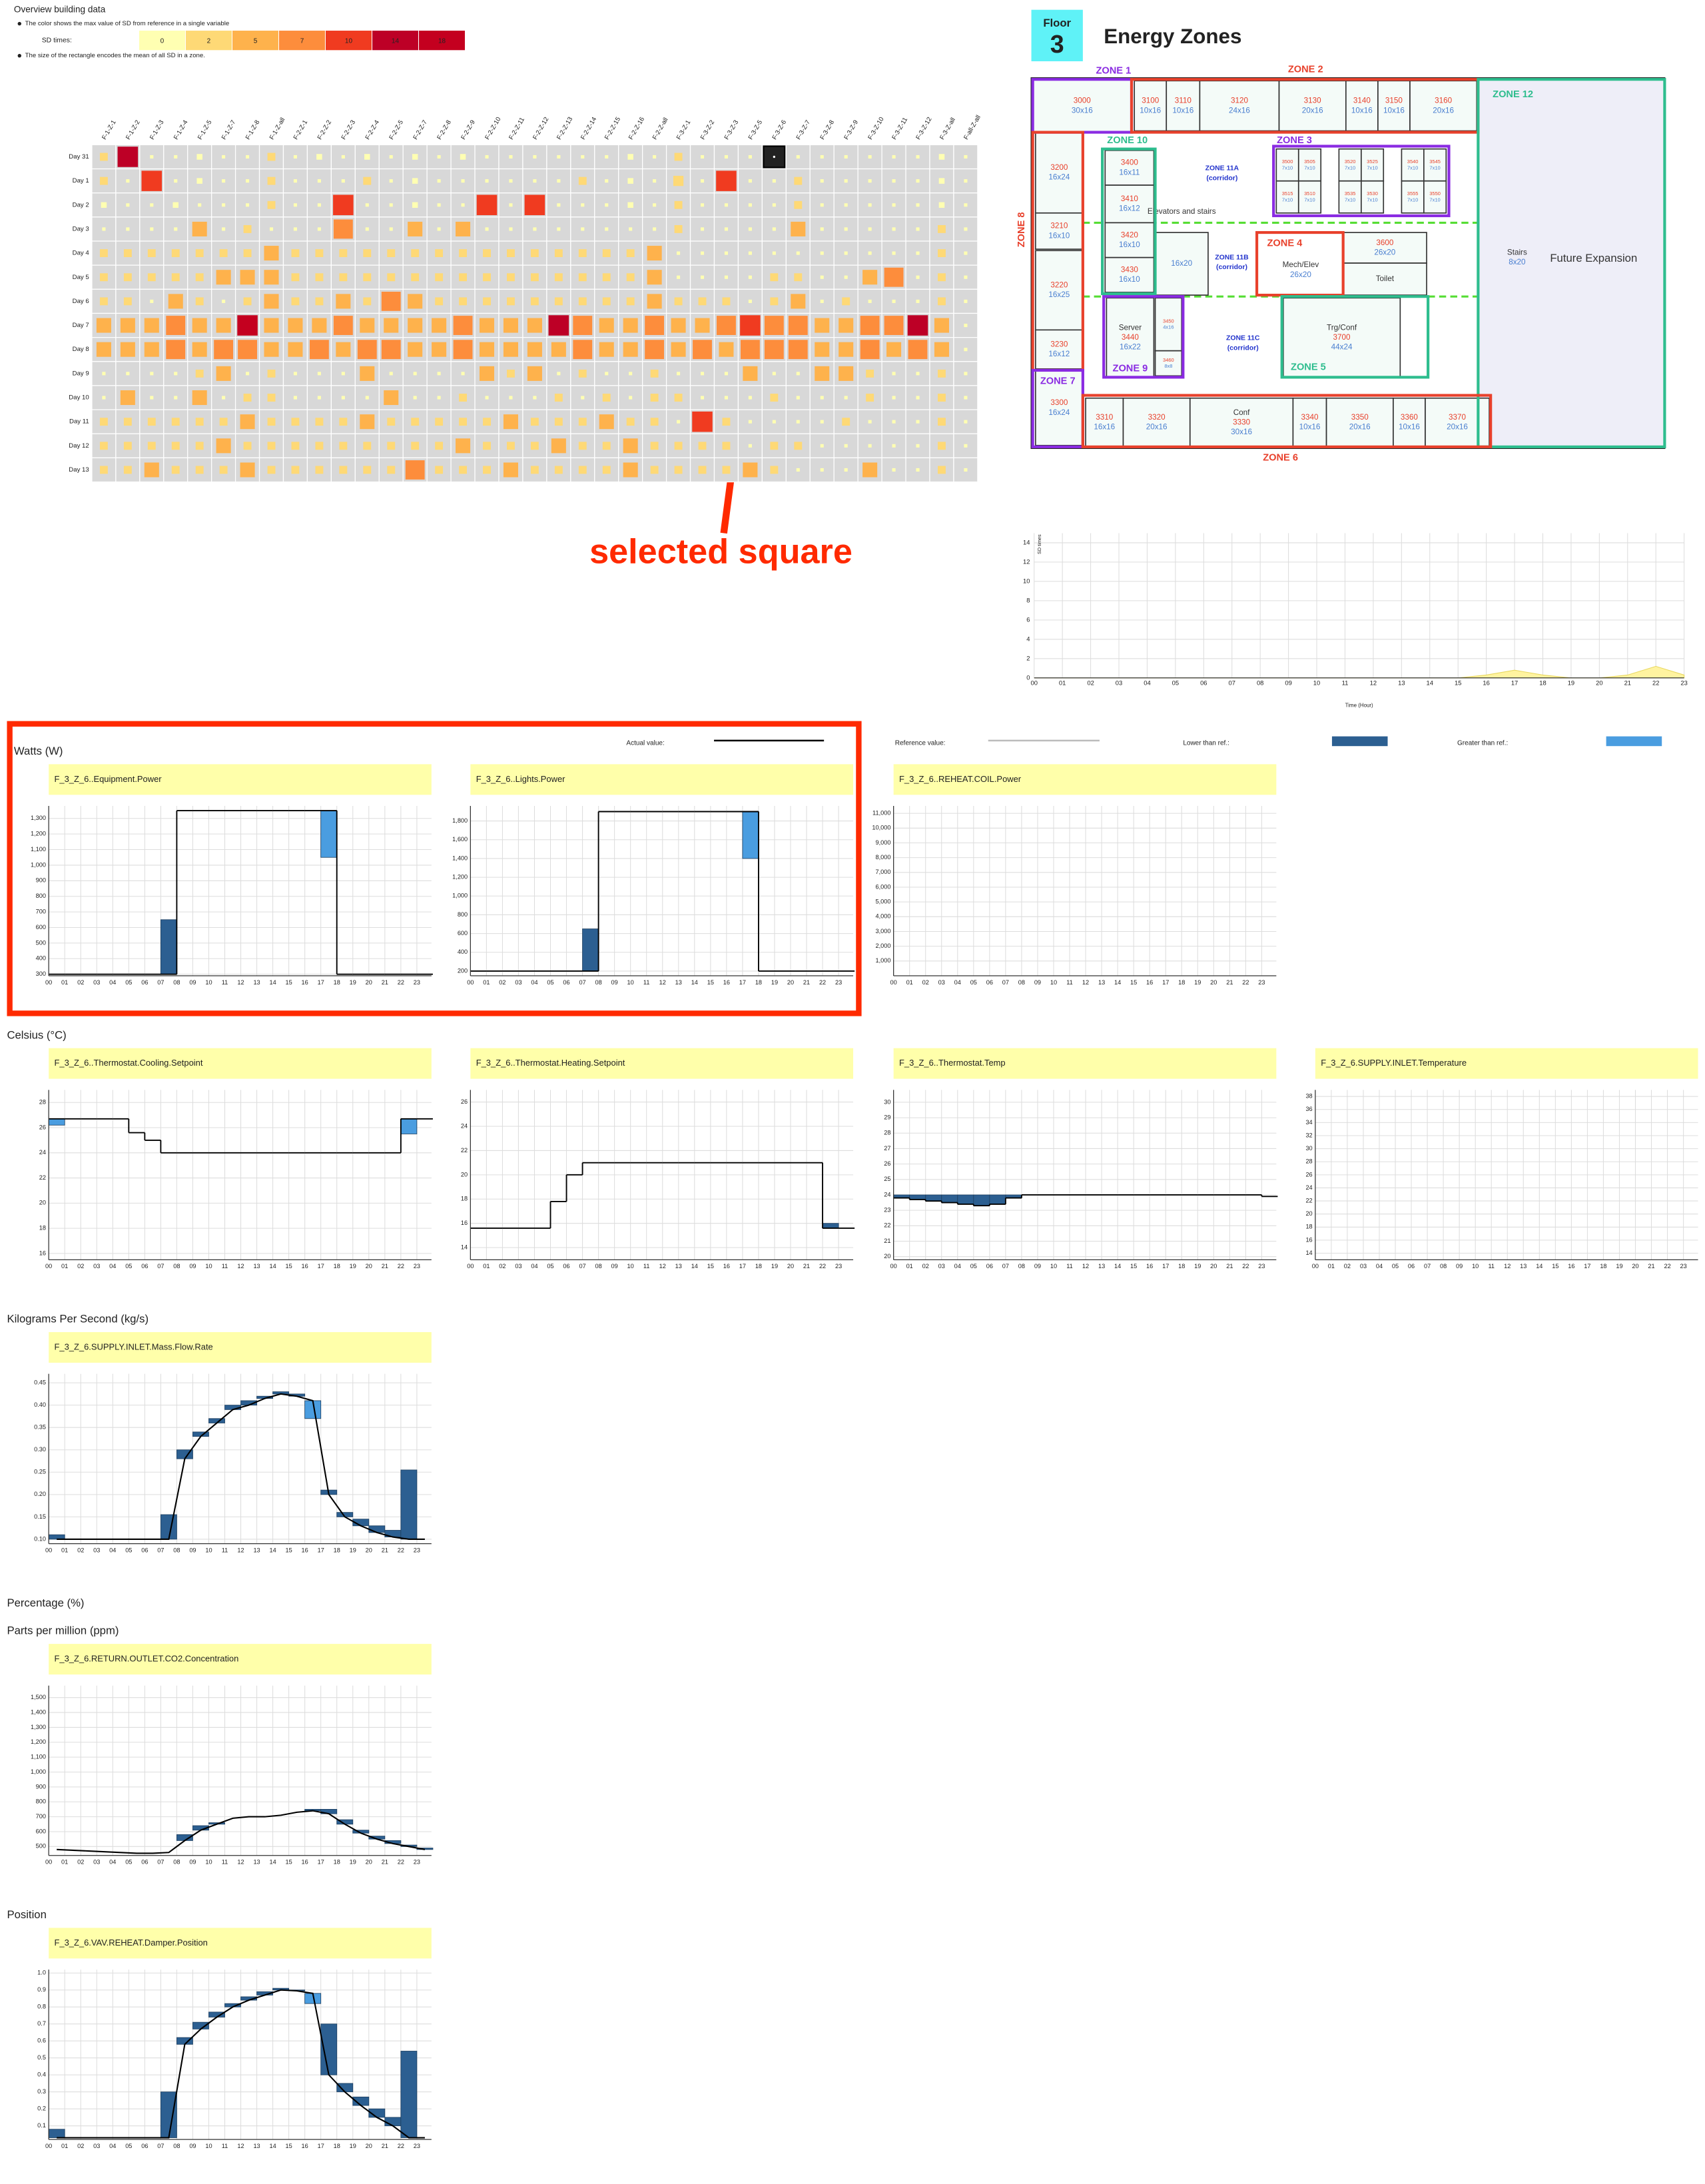  Describe the element at coordinates (1026, 580) in the screenshot. I see `y-tick-label: 10` at that location.